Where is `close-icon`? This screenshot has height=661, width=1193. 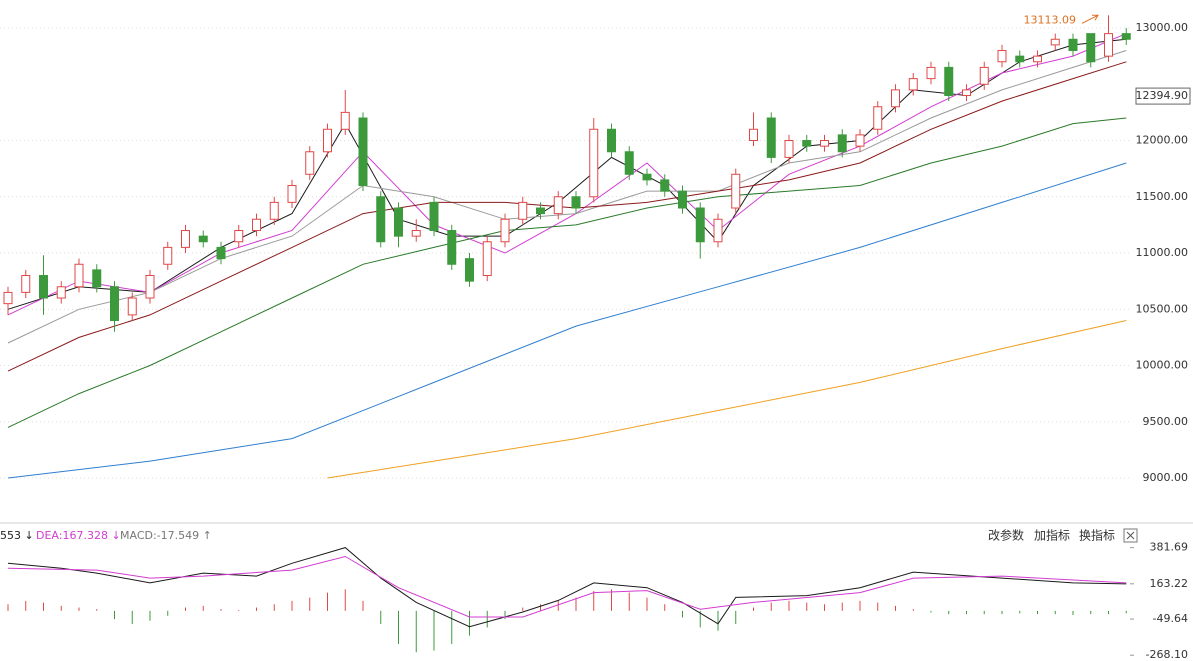
close-icon is located at coordinates (1130, 535).